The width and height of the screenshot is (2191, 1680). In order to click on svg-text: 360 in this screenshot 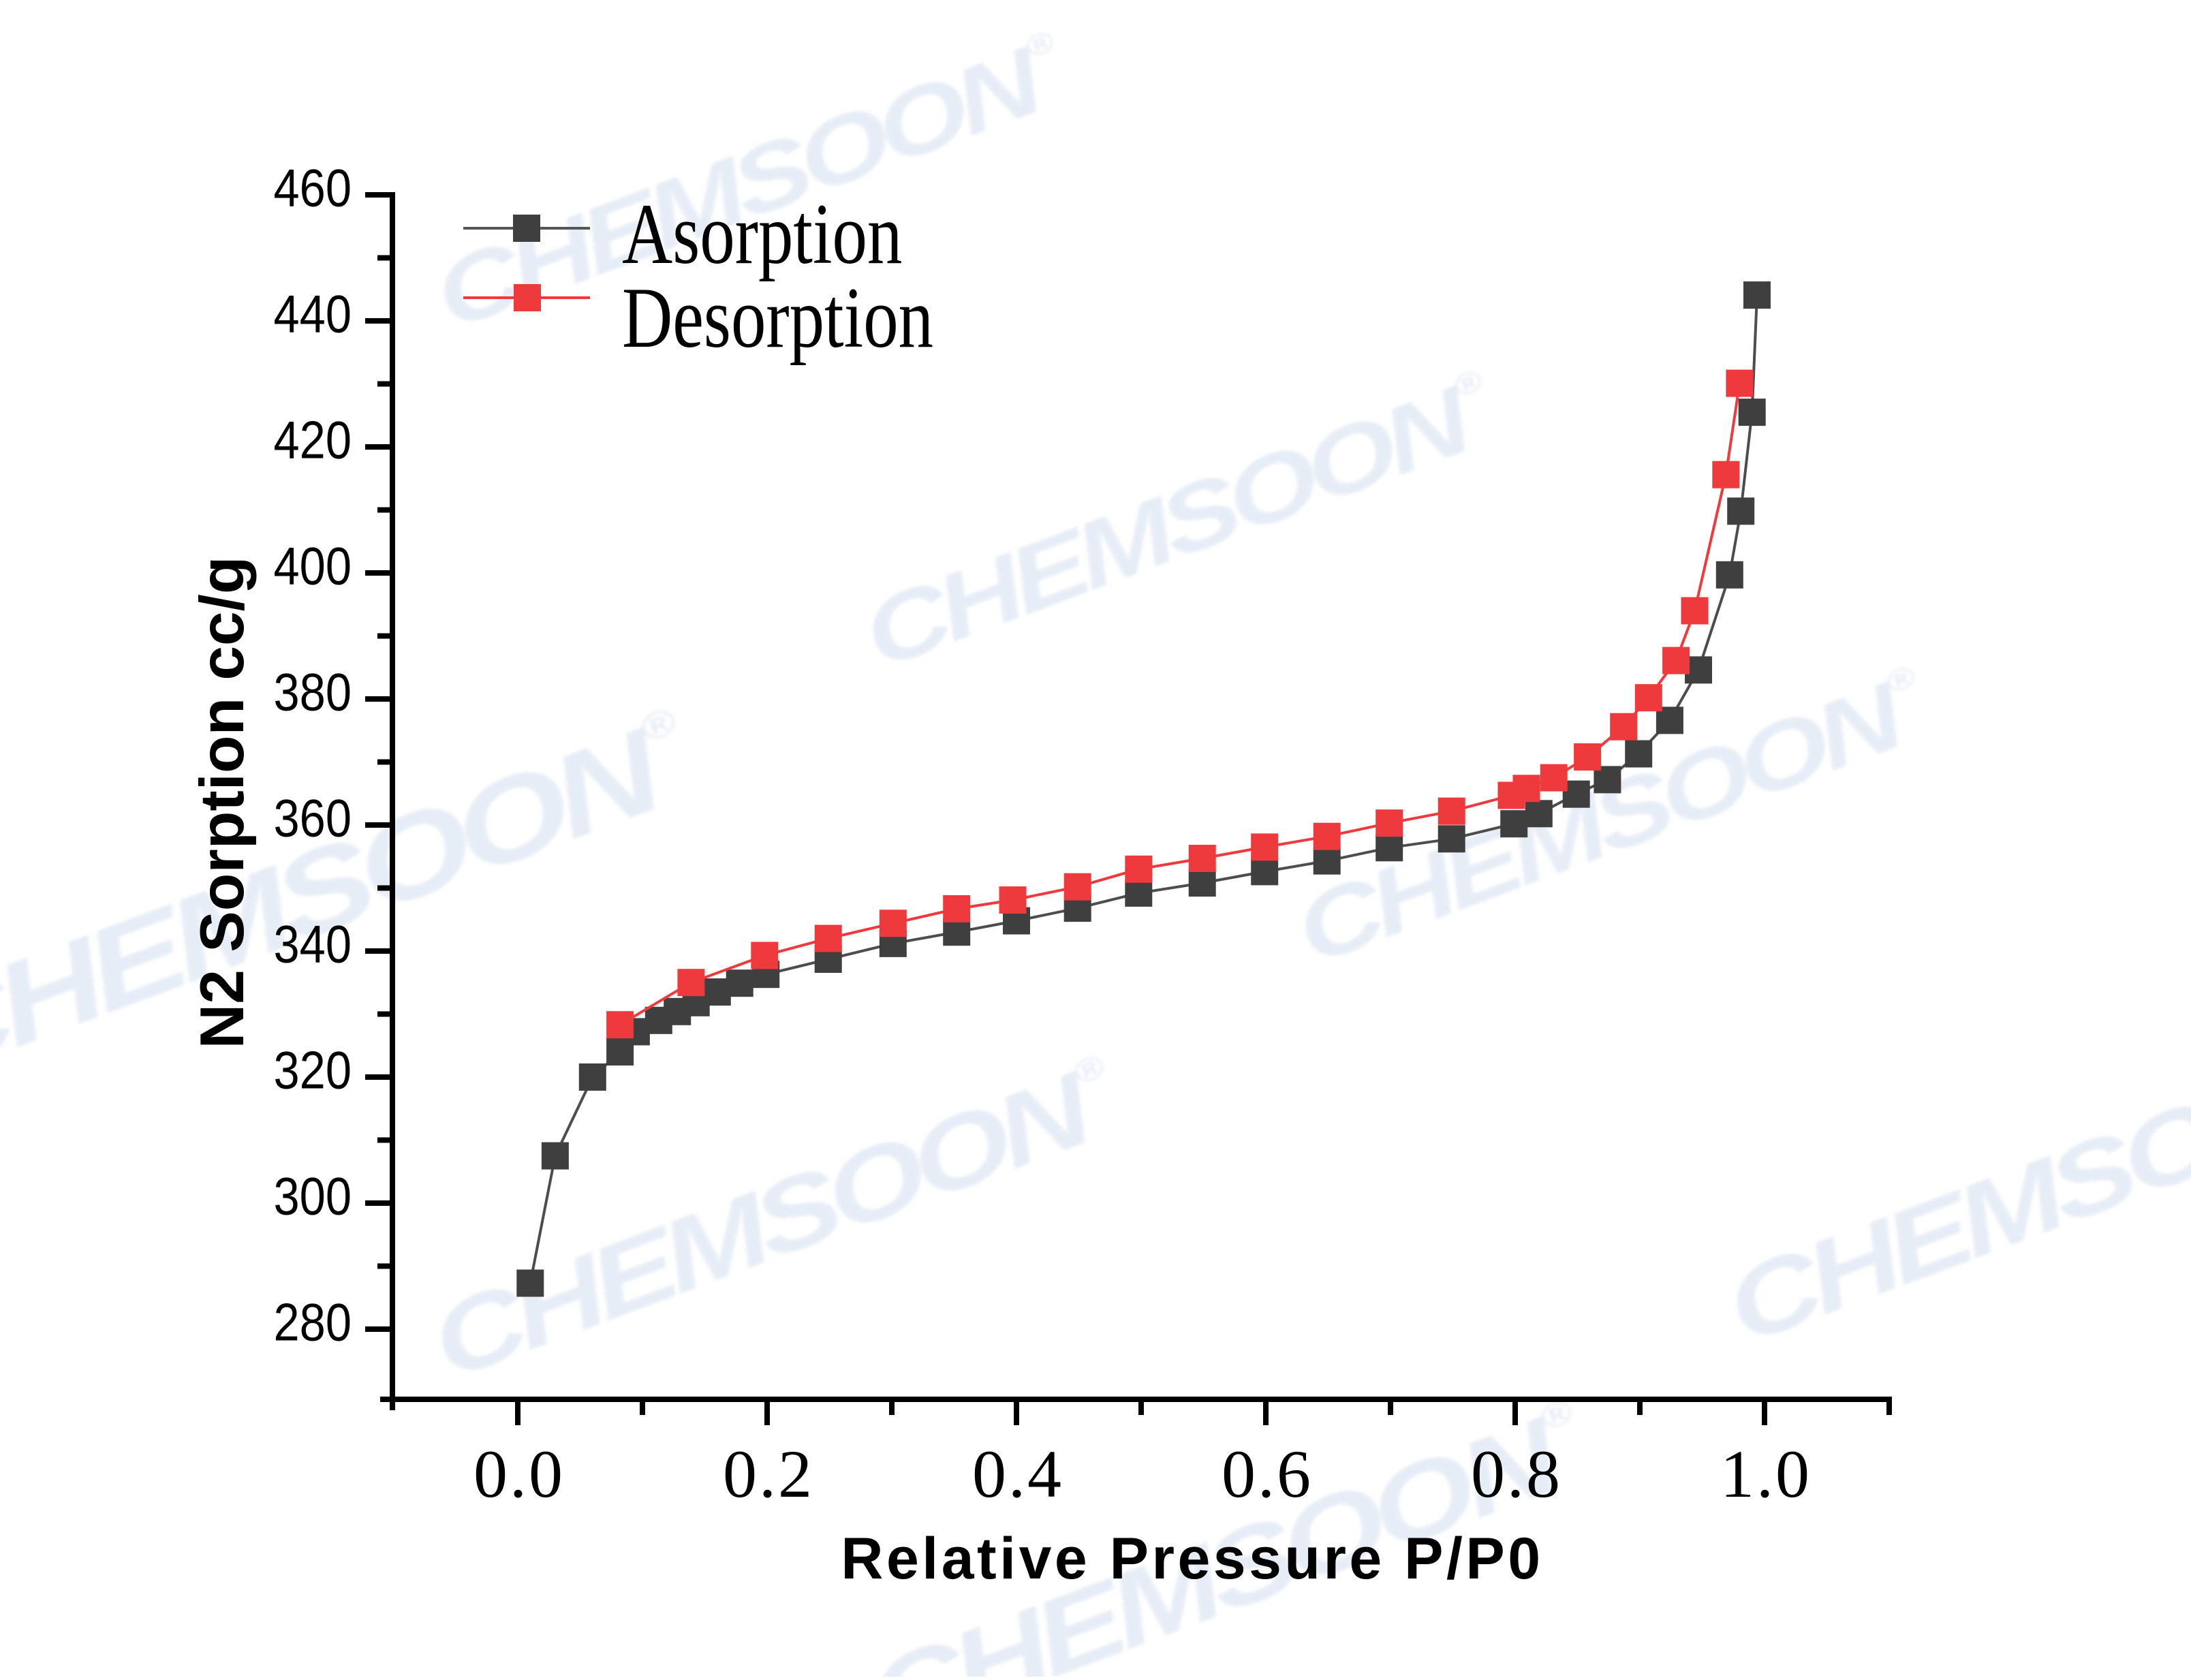, I will do `click(312, 817)`.